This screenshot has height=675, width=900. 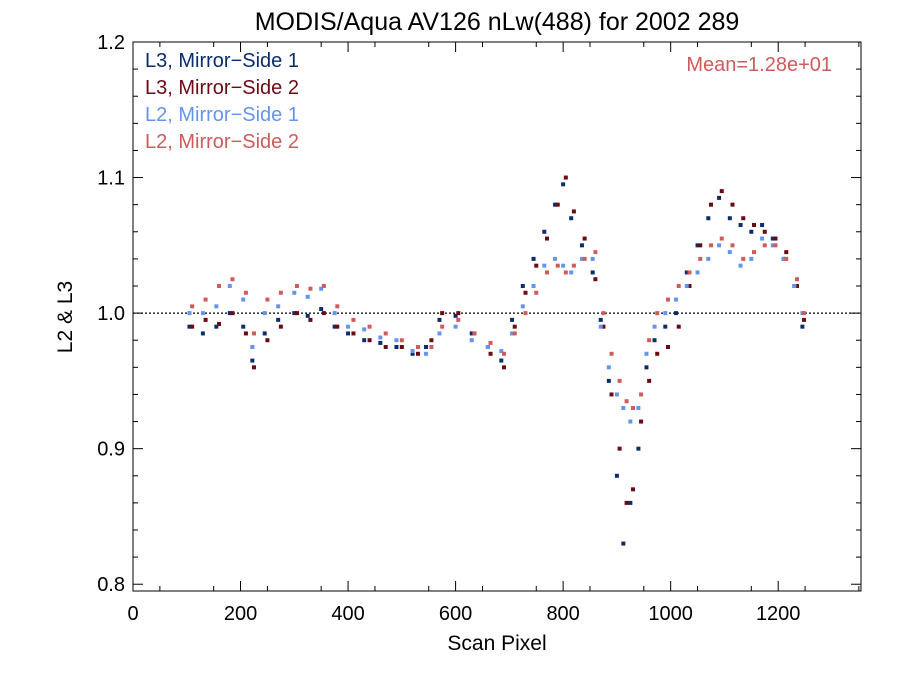 What do you see at coordinates (132, 614) in the screenshot?
I see `x-tick-label: 0` at bounding box center [132, 614].